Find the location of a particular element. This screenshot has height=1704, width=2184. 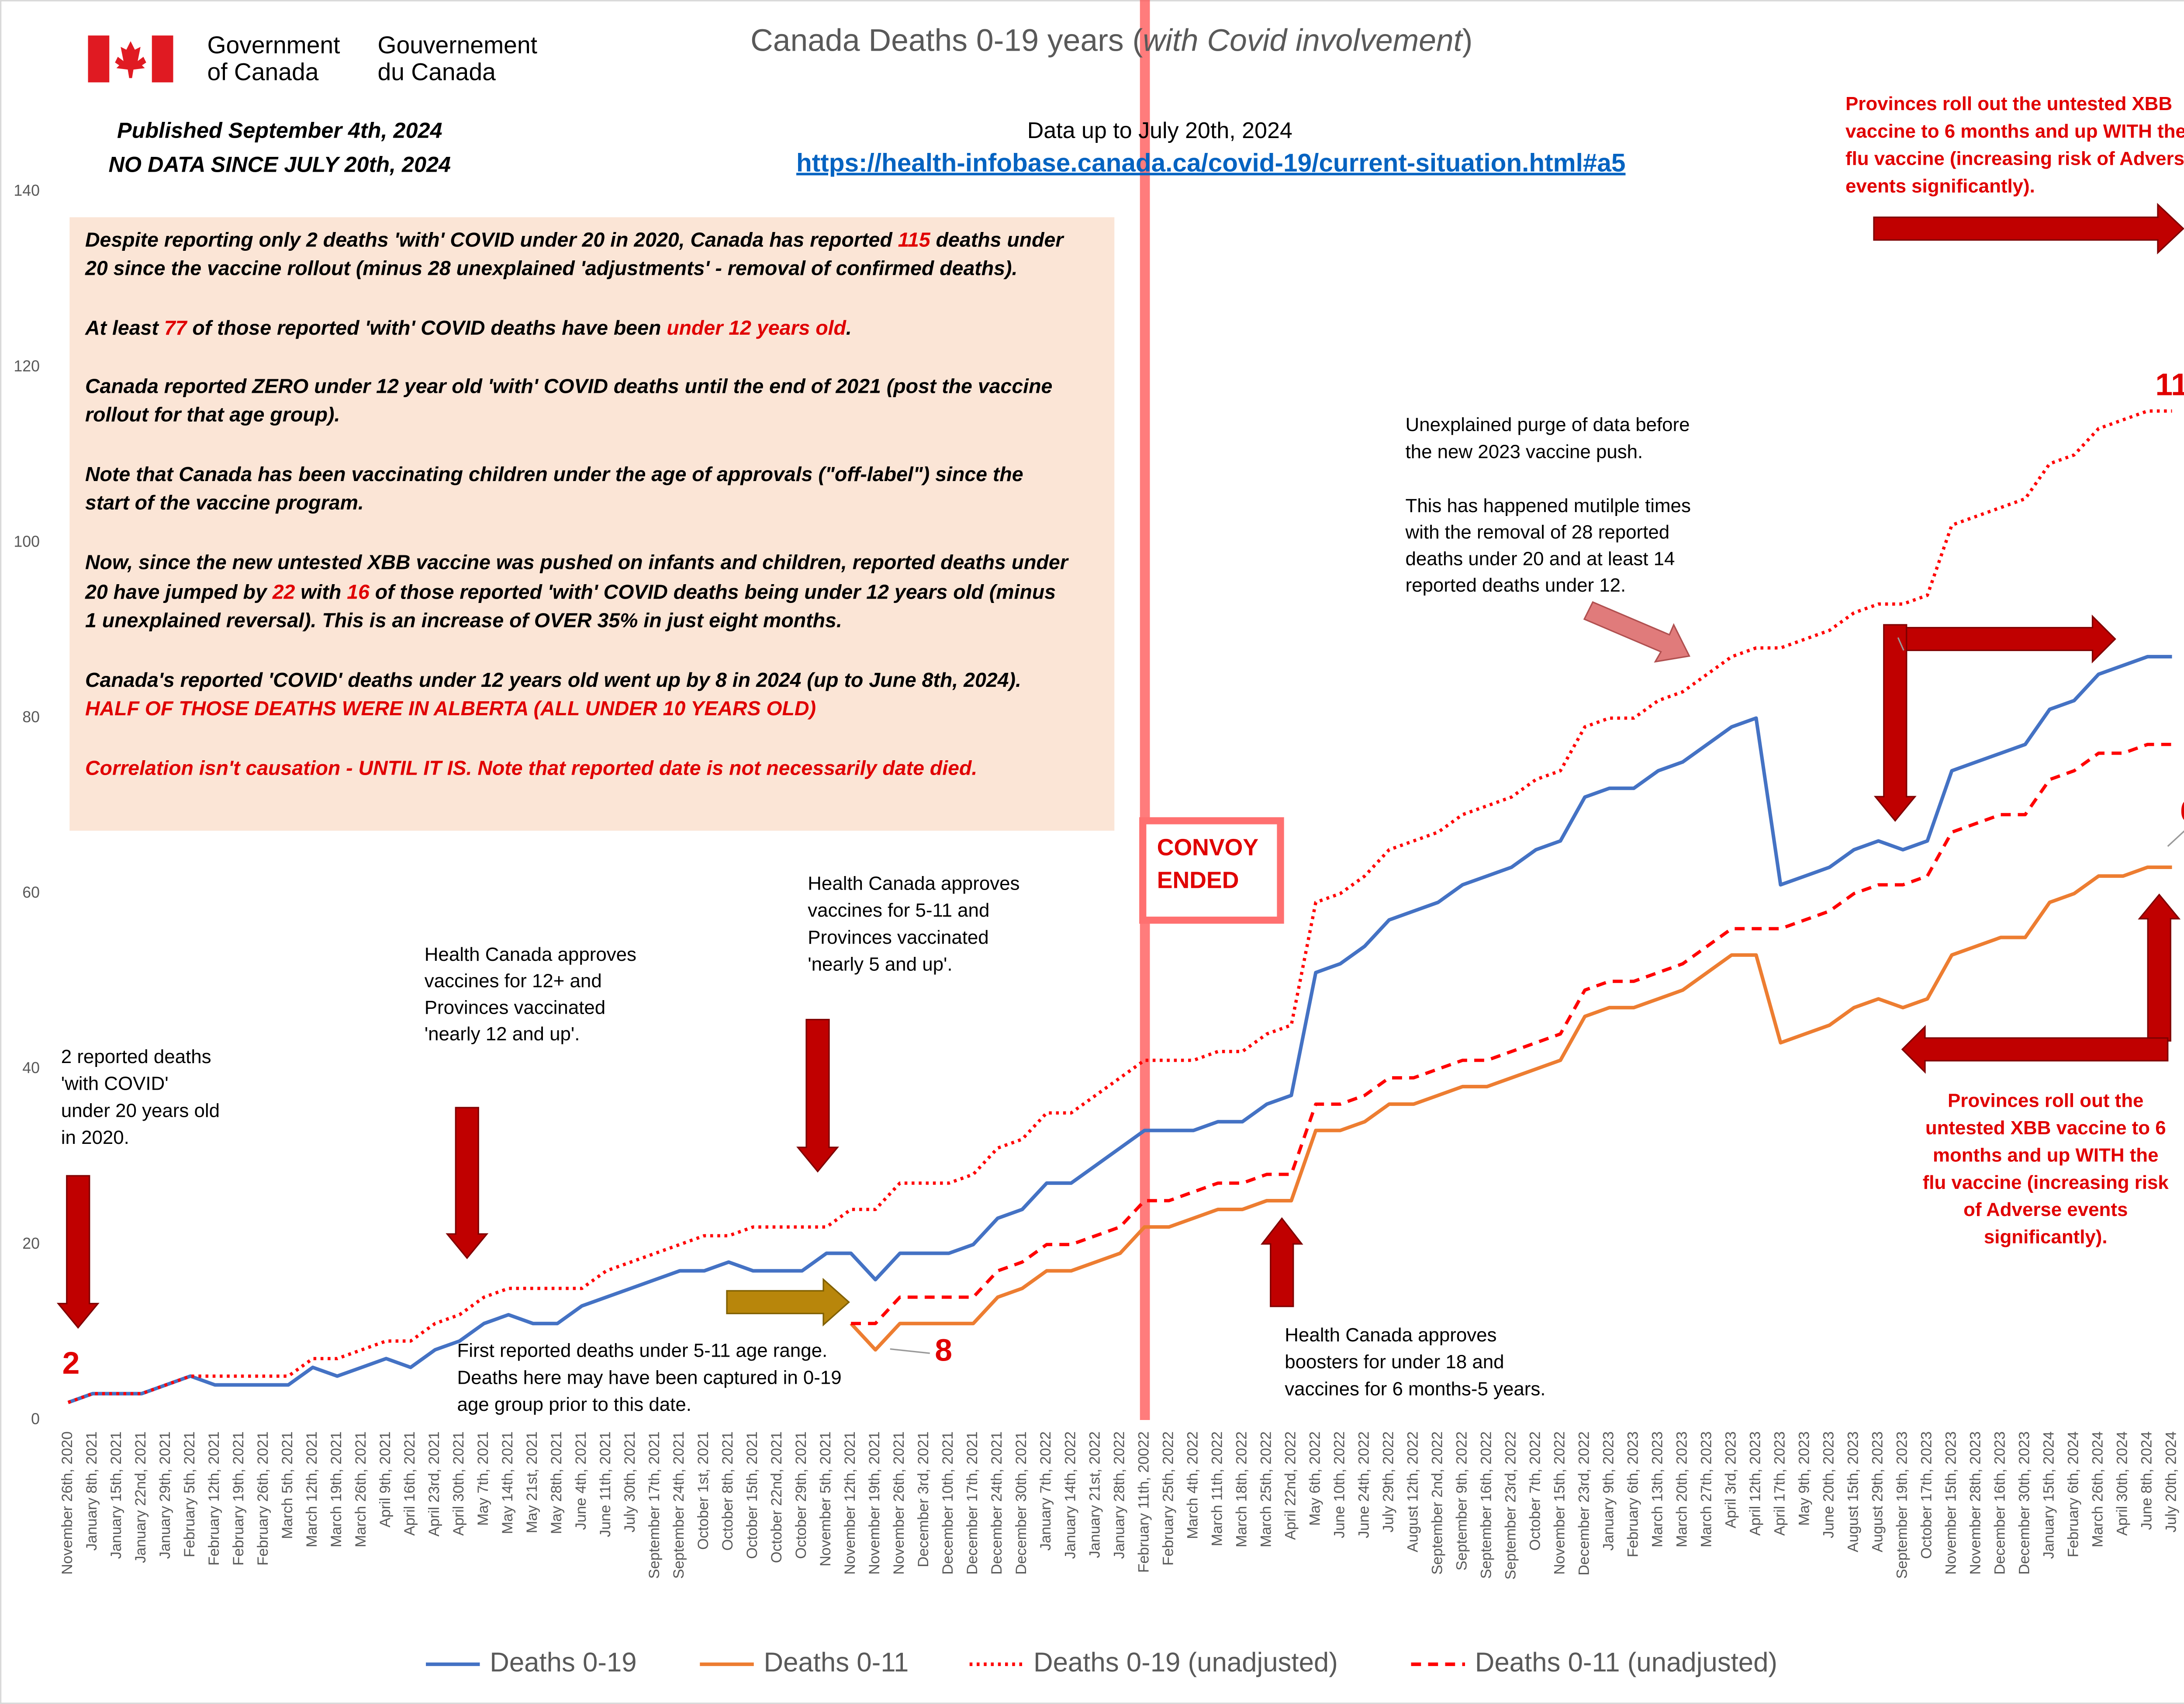

legend-label: Deaths 0-11 (unadjusted) is located at coordinates (1626, 1662).